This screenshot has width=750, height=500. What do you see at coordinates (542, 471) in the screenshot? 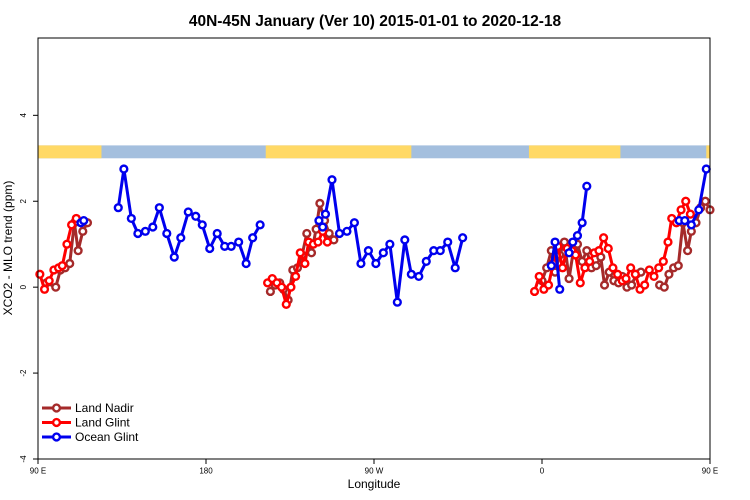
I see `x-tick-label: 0` at bounding box center [542, 471].